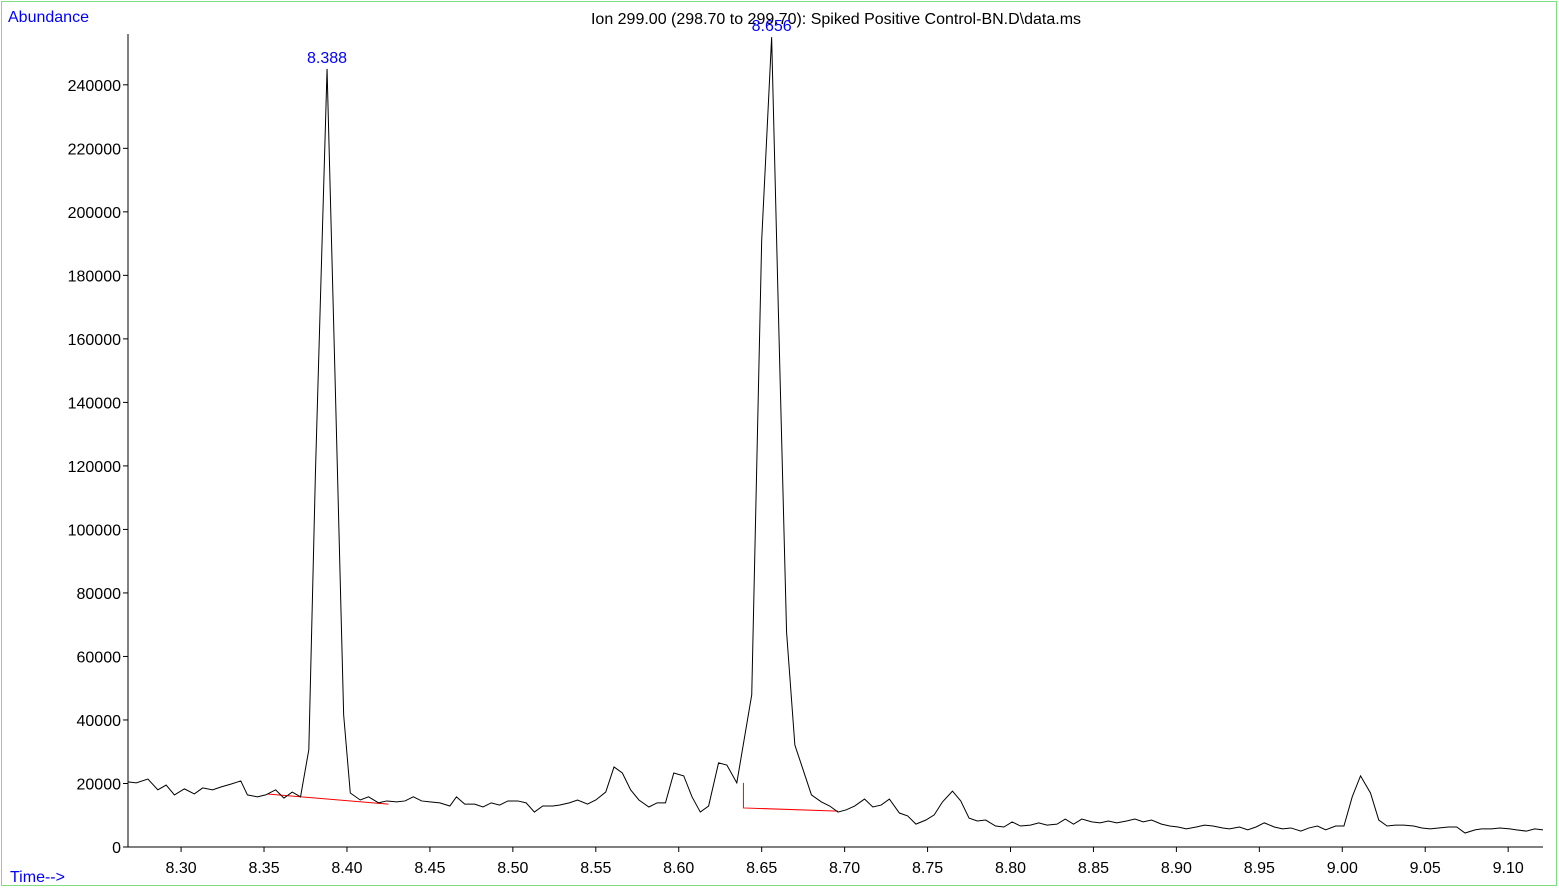 This screenshot has width=1559, height=888. Describe the element at coordinates (99, 784) in the screenshot. I see `y-tick-label: 20000` at that location.